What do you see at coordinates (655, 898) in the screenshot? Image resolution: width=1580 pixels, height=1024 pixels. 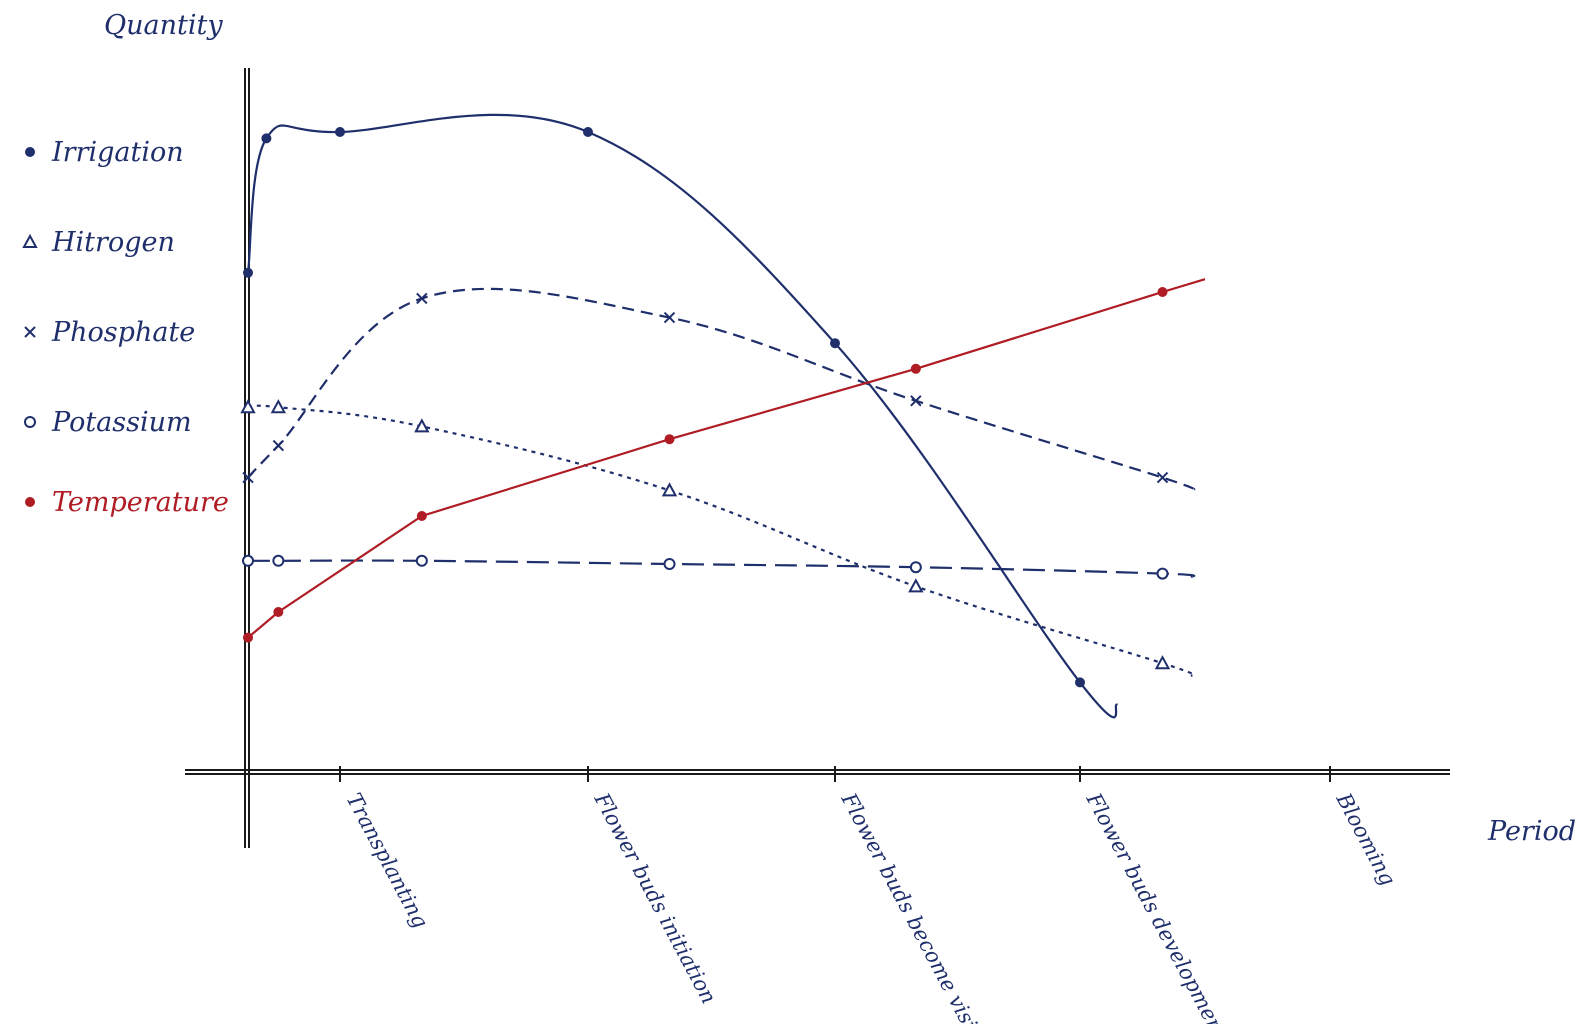 I see `x-tick-label: Flower buds initiation` at bounding box center [655, 898].